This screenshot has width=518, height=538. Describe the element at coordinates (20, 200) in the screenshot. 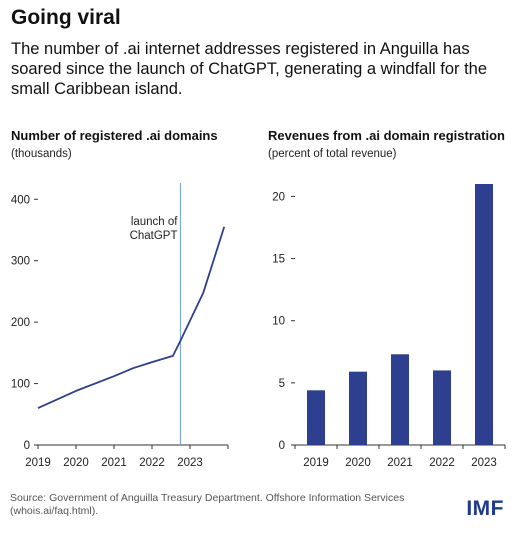

I see `y-tick-label: 400` at that location.